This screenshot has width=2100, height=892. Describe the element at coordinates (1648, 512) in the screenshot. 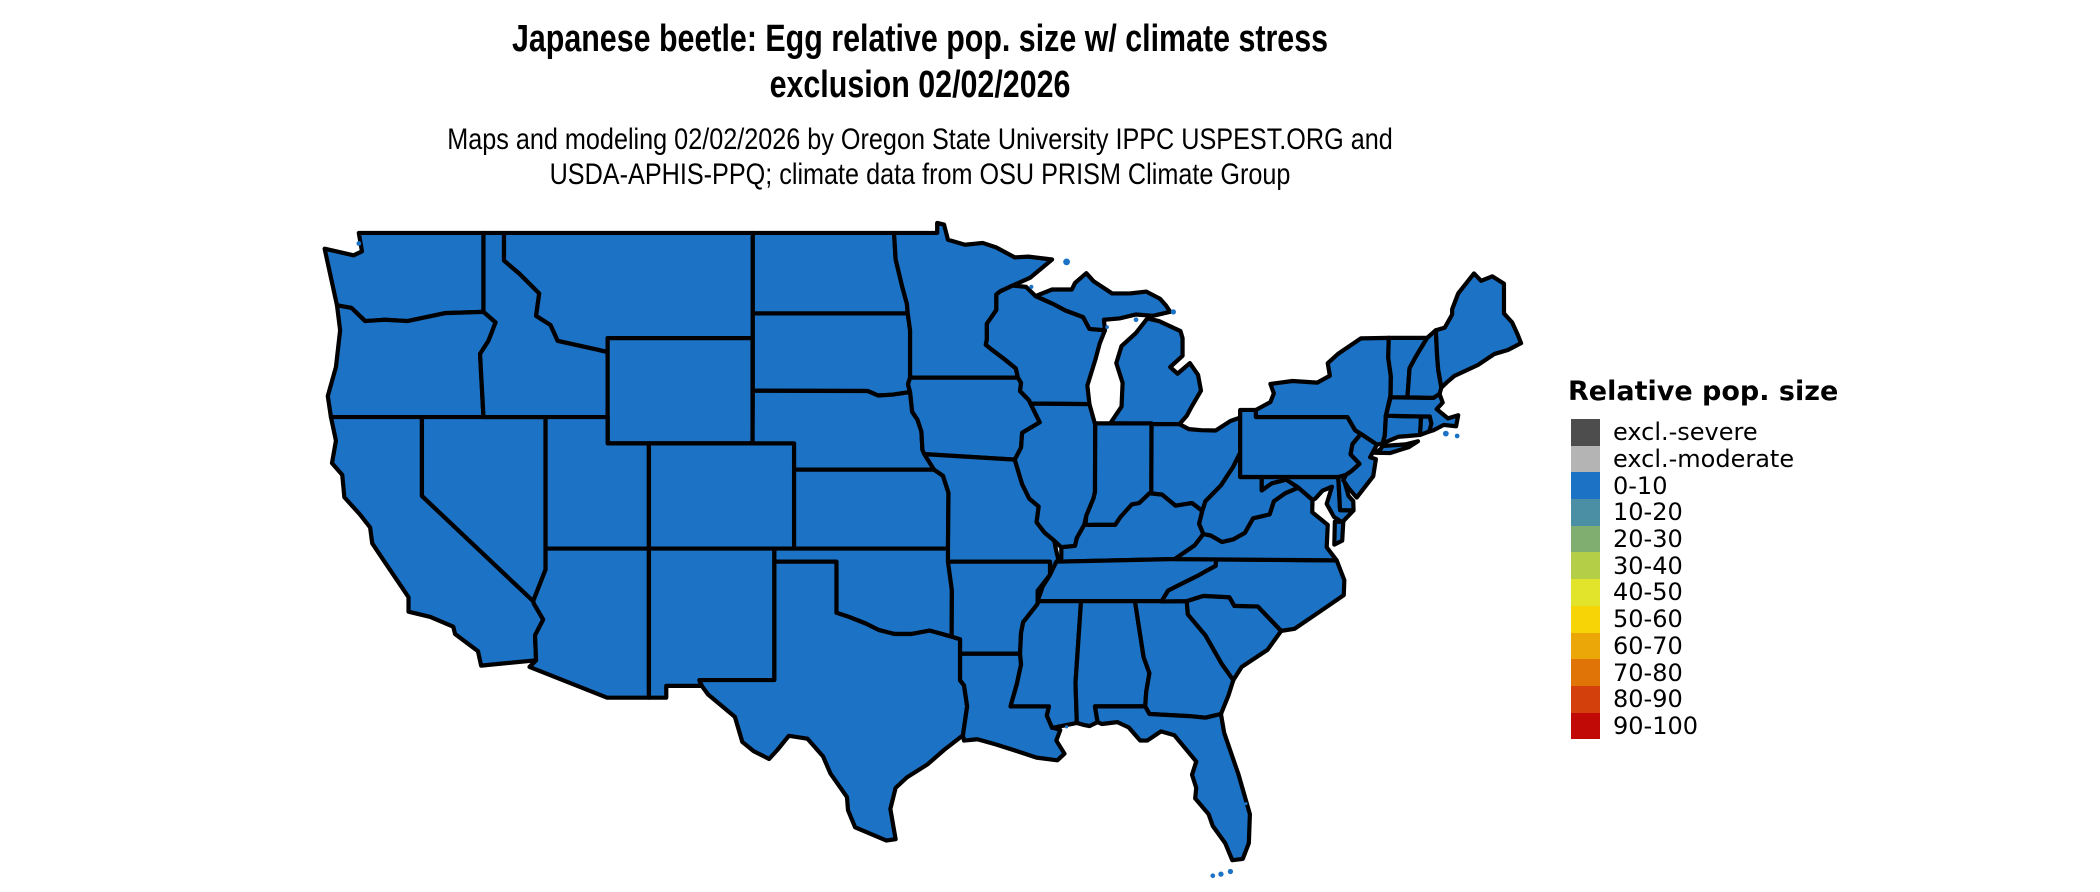

I see `legend-label: 10-20` at that location.